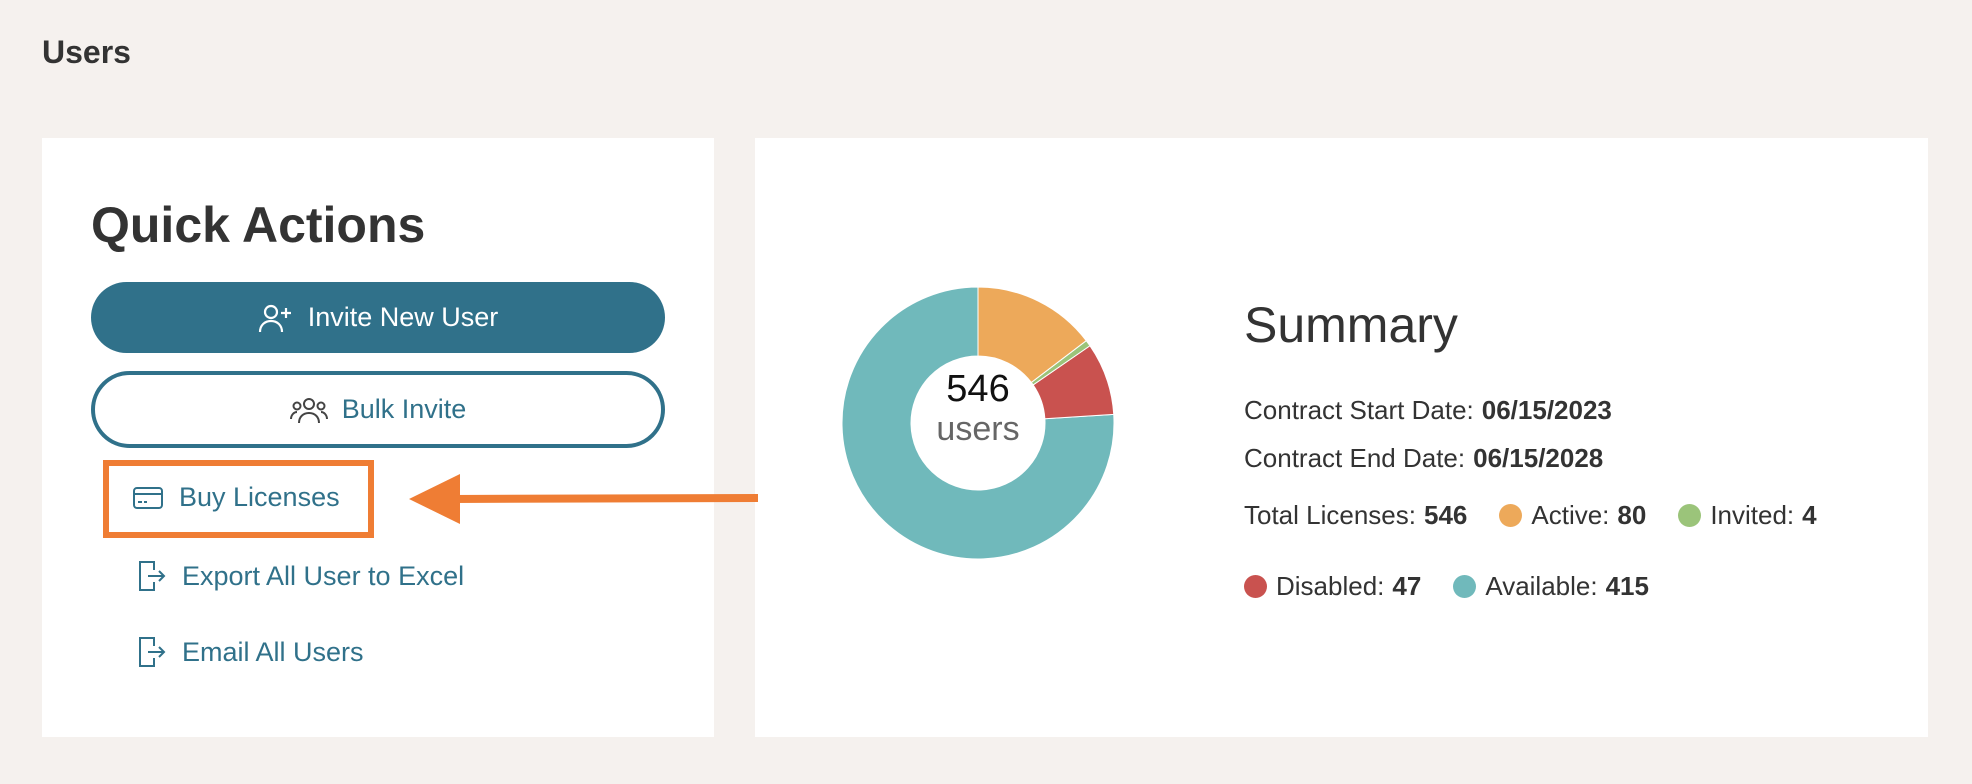  What do you see at coordinates (1541, 586) in the screenshot?
I see `legend-label: Available:` at bounding box center [1541, 586].